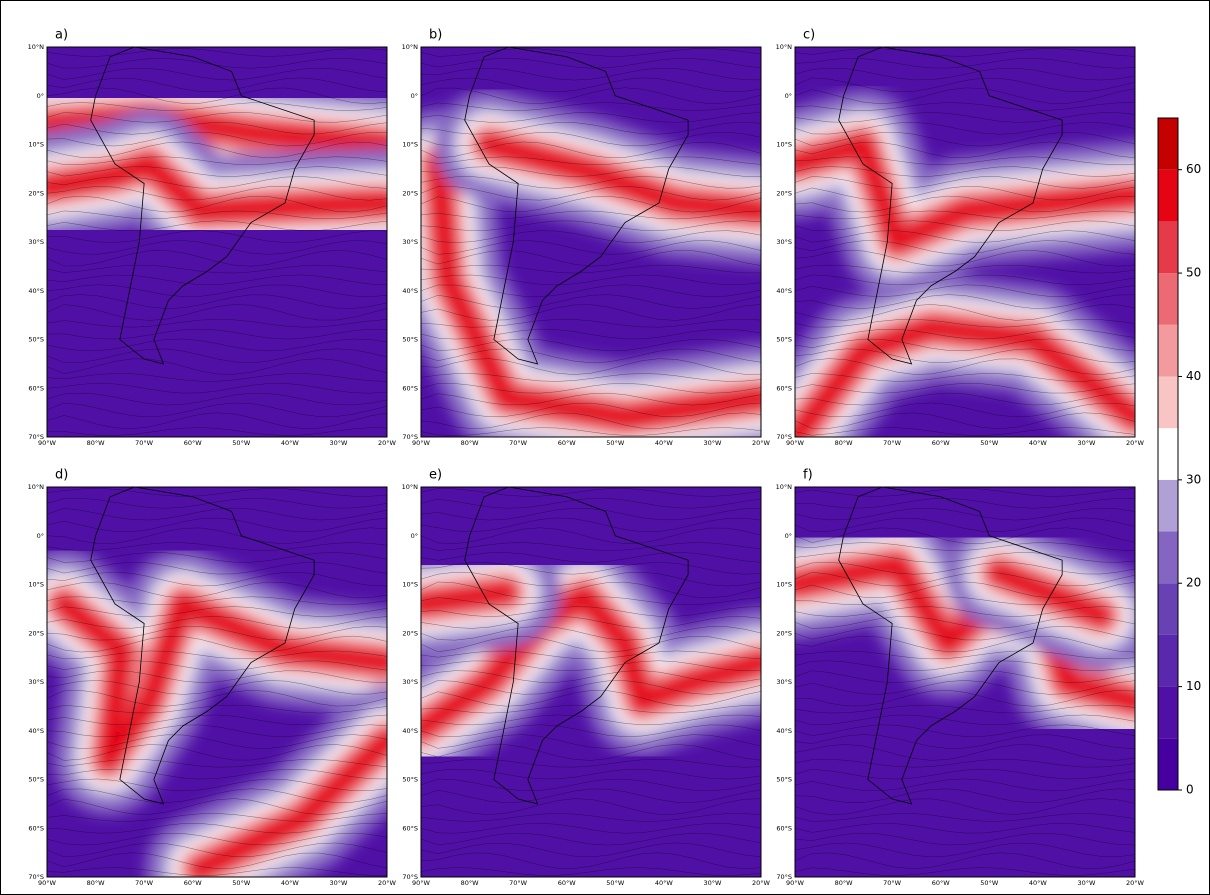  What do you see at coordinates (435, 475) in the screenshot?
I see `panel-label: e)` at bounding box center [435, 475].